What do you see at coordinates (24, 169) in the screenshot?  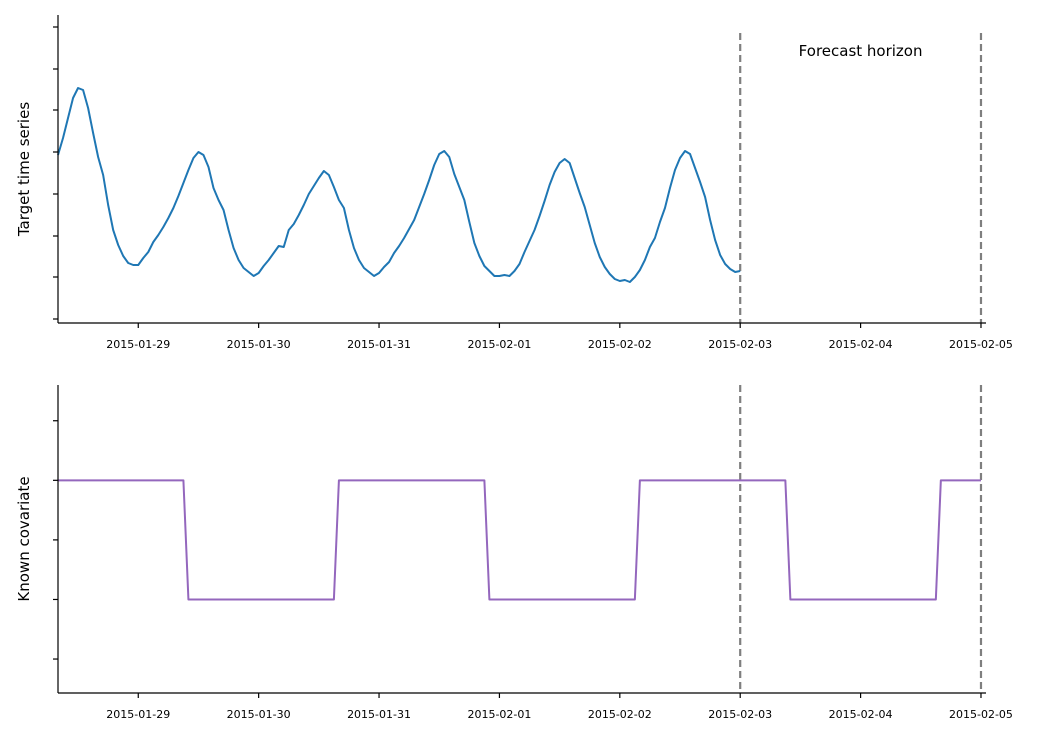 I see `y-axis-label: Target time series` at bounding box center [24, 169].